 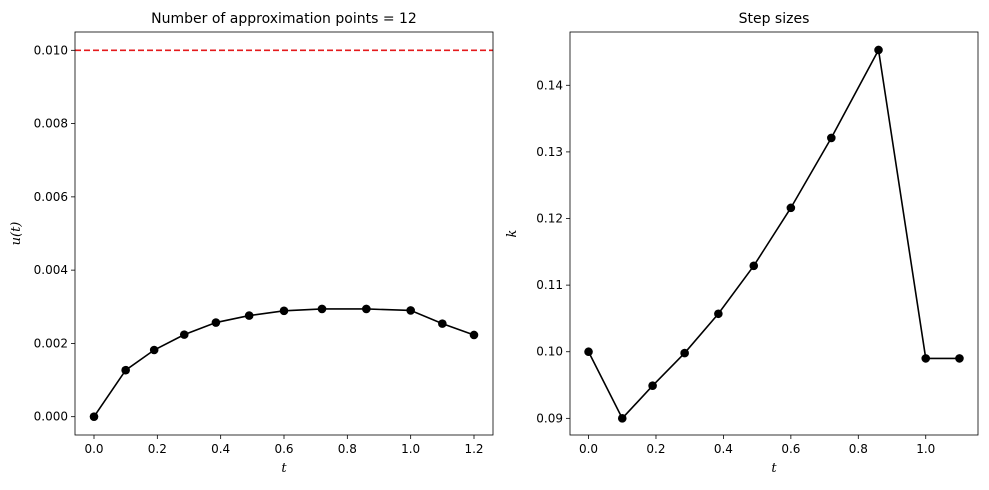 I want to click on y-tick-label: 0.010, so click(x=51, y=50).